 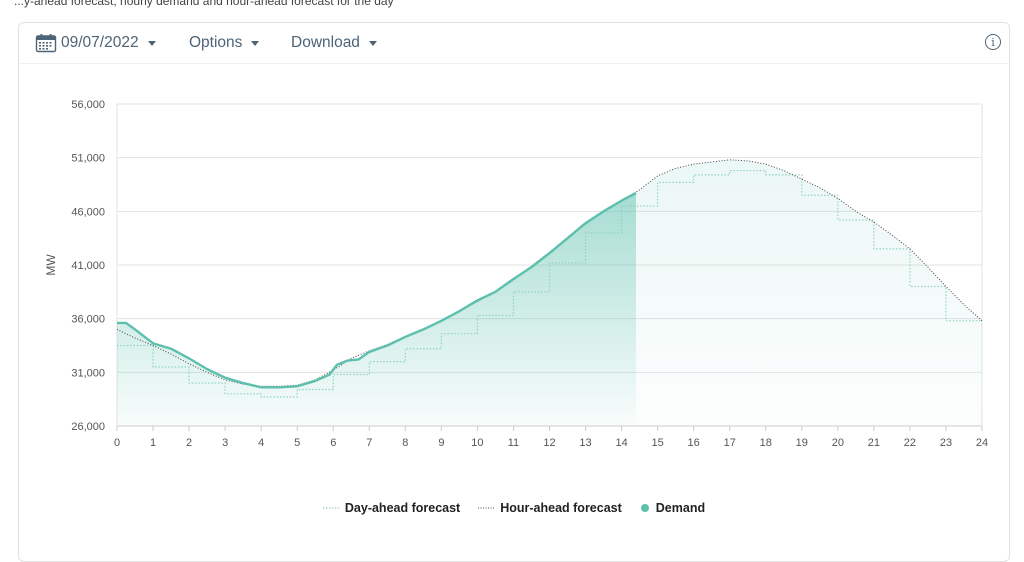 What do you see at coordinates (88, 105) in the screenshot?
I see `y-tick-label: 56,000` at bounding box center [88, 105].